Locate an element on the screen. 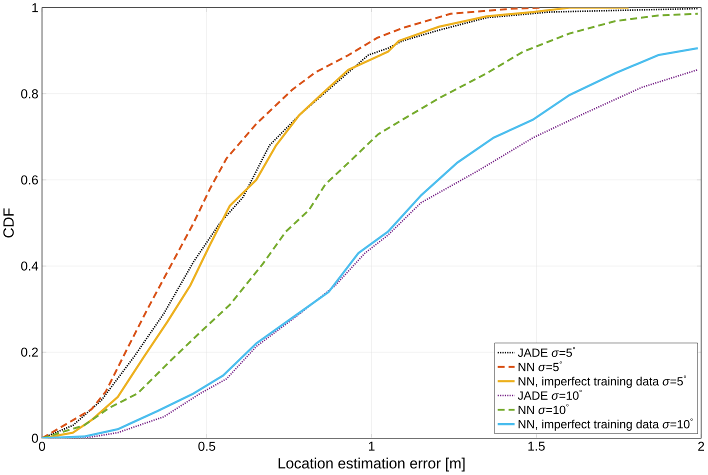 This screenshot has width=708, height=475. x-tick-label: 0.5 is located at coordinates (207, 446).